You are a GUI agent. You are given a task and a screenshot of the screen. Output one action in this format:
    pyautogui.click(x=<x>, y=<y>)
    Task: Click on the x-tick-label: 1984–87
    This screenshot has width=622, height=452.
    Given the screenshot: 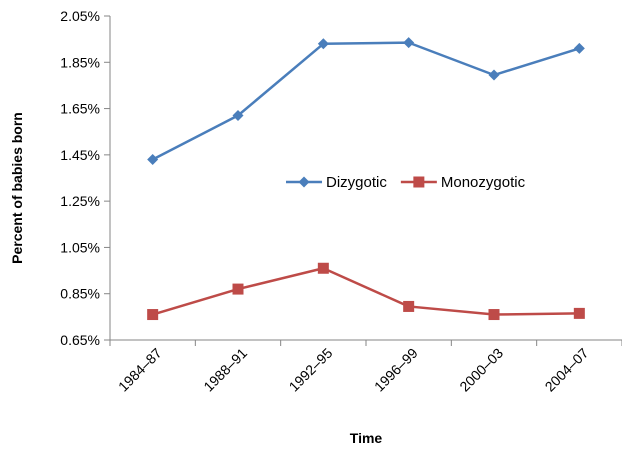 What is the action you would take?
    pyautogui.click(x=140, y=370)
    